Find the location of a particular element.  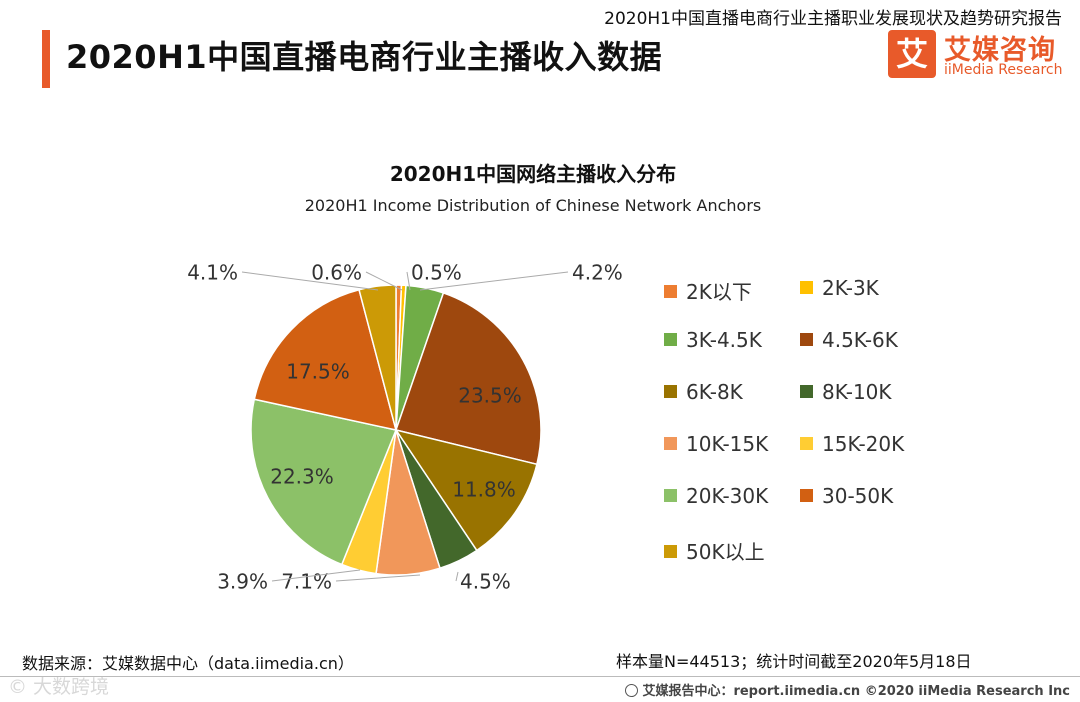

logo-mark: 艾 is located at coordinates (912, 54).